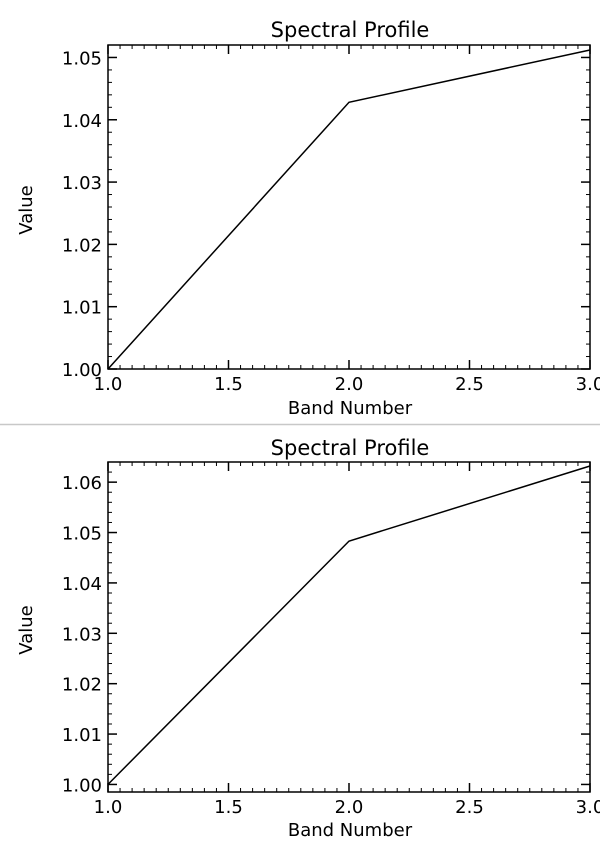  Describe the element at coordinates (82, 214) in the screenshot. I see `y-tick-labels: 1.00 1.01 1.02 1.03 1.04 1.05` at that location.